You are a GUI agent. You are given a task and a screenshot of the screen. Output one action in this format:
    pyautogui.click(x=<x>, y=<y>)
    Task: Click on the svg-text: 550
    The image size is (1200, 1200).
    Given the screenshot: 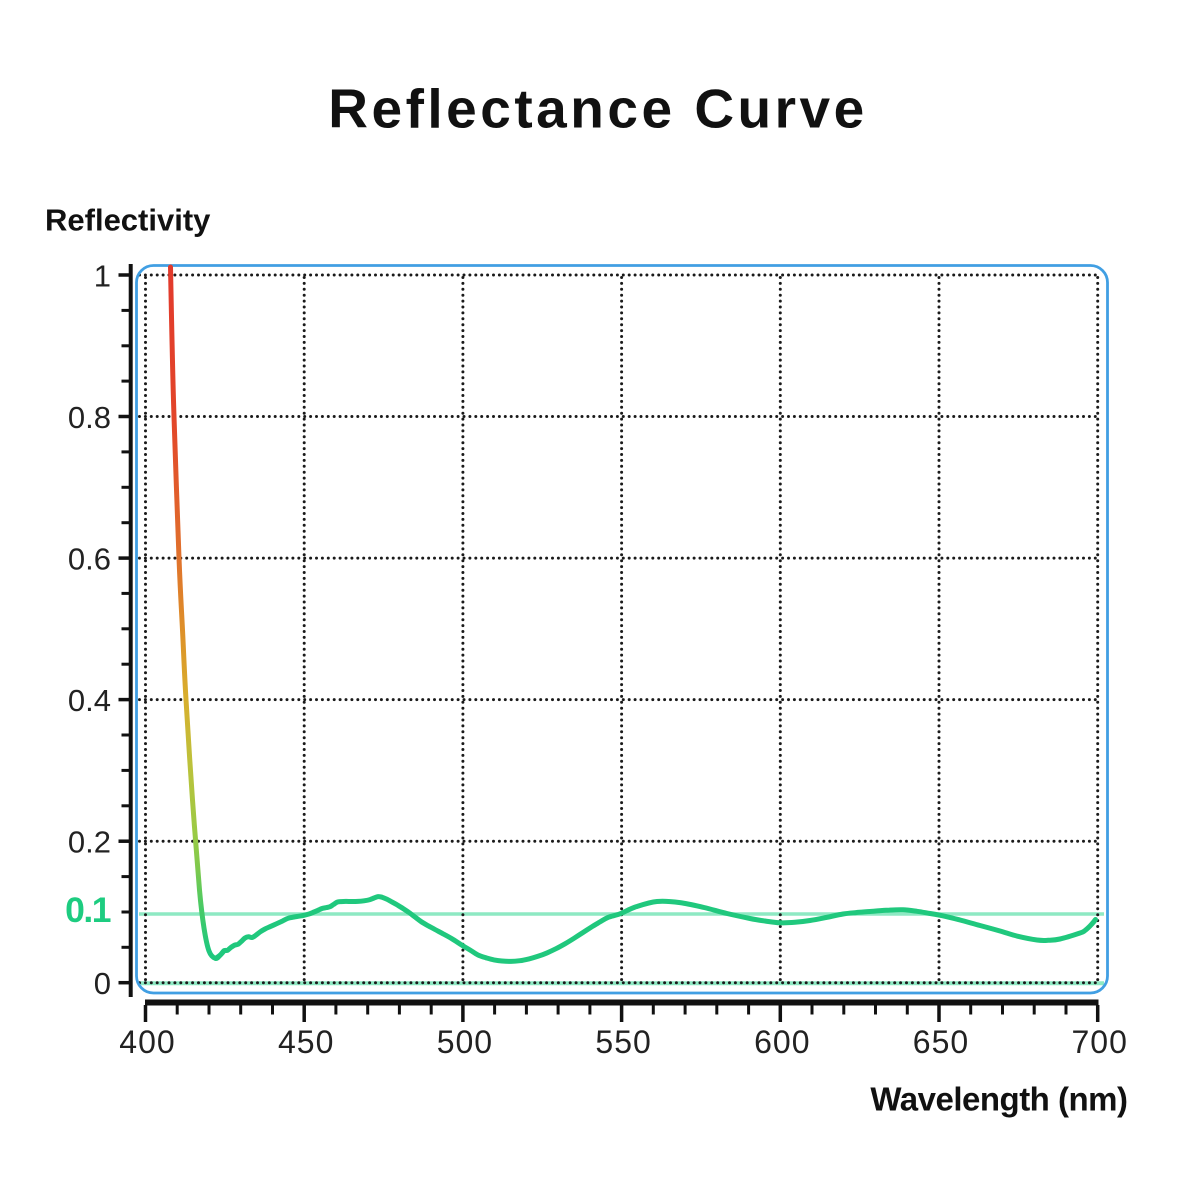 What is the action you would take?
    pyautogui.click(x=623, y=1042)
    